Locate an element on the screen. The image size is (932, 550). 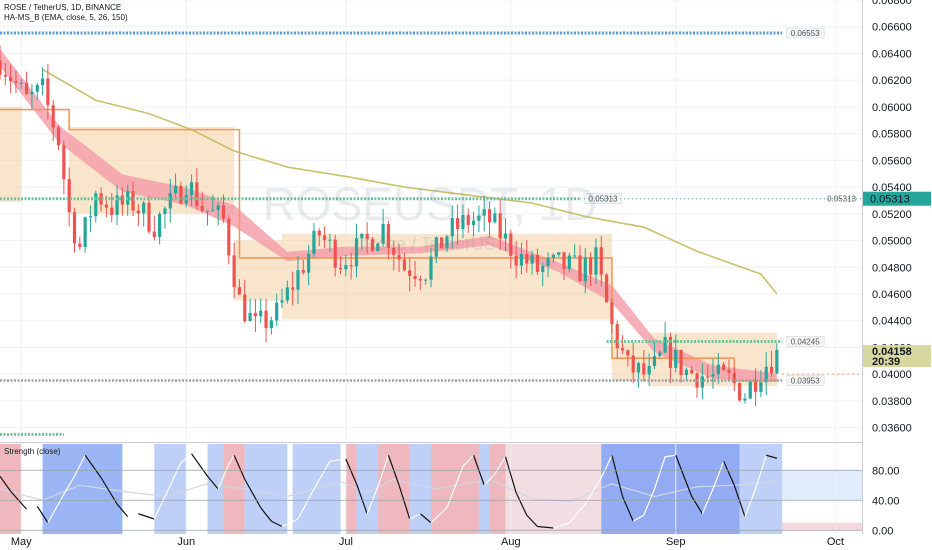
last-price-left-label: 0.05313 is located at coordinates (841, 199).